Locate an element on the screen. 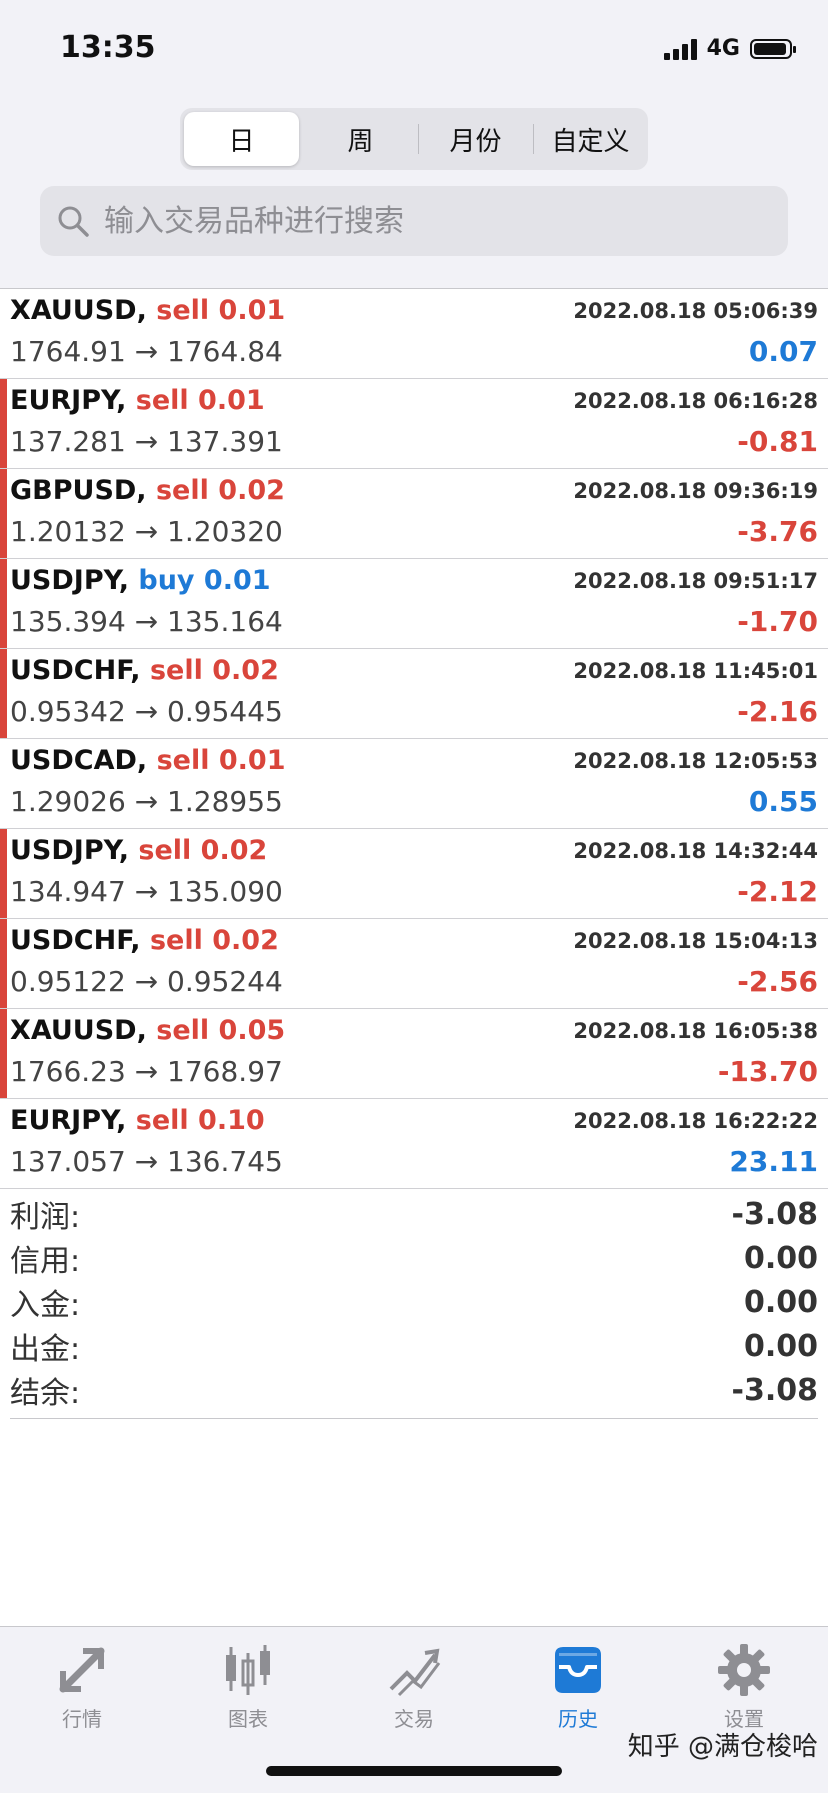 This screenshot has width=828, height=1793. trade-prices: 1766.23 → 1768.97 is located at coordinates (146, 1071).